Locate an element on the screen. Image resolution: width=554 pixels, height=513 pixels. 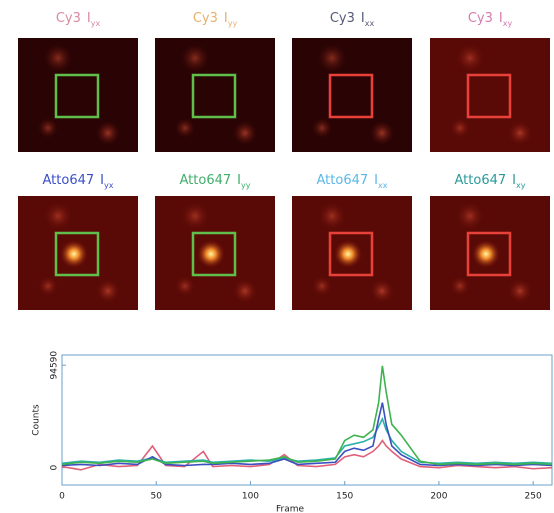
panel-label: Cy3 Ixy is located at coordinates (490, 19).